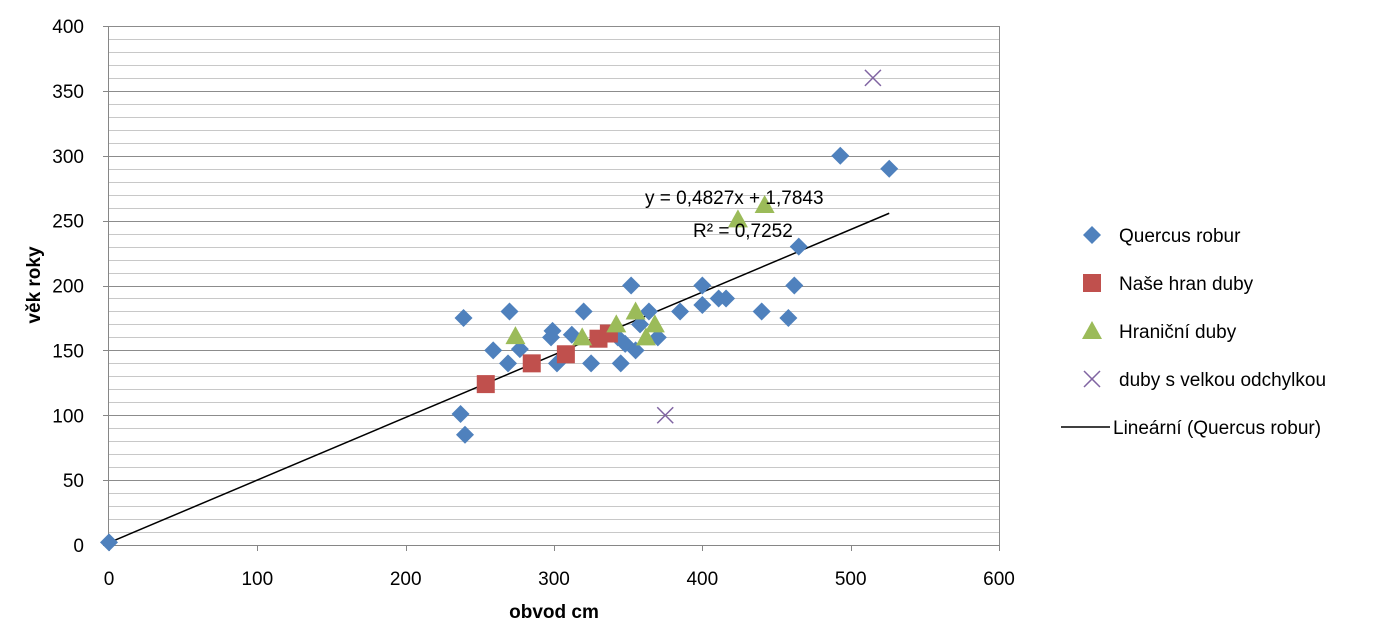 Image resolution: width=1389 pixels, height=625 pixels. Describe the element at coordinates (257, 579) in the screenshot. I see `x-tick-label: 100` at that location.